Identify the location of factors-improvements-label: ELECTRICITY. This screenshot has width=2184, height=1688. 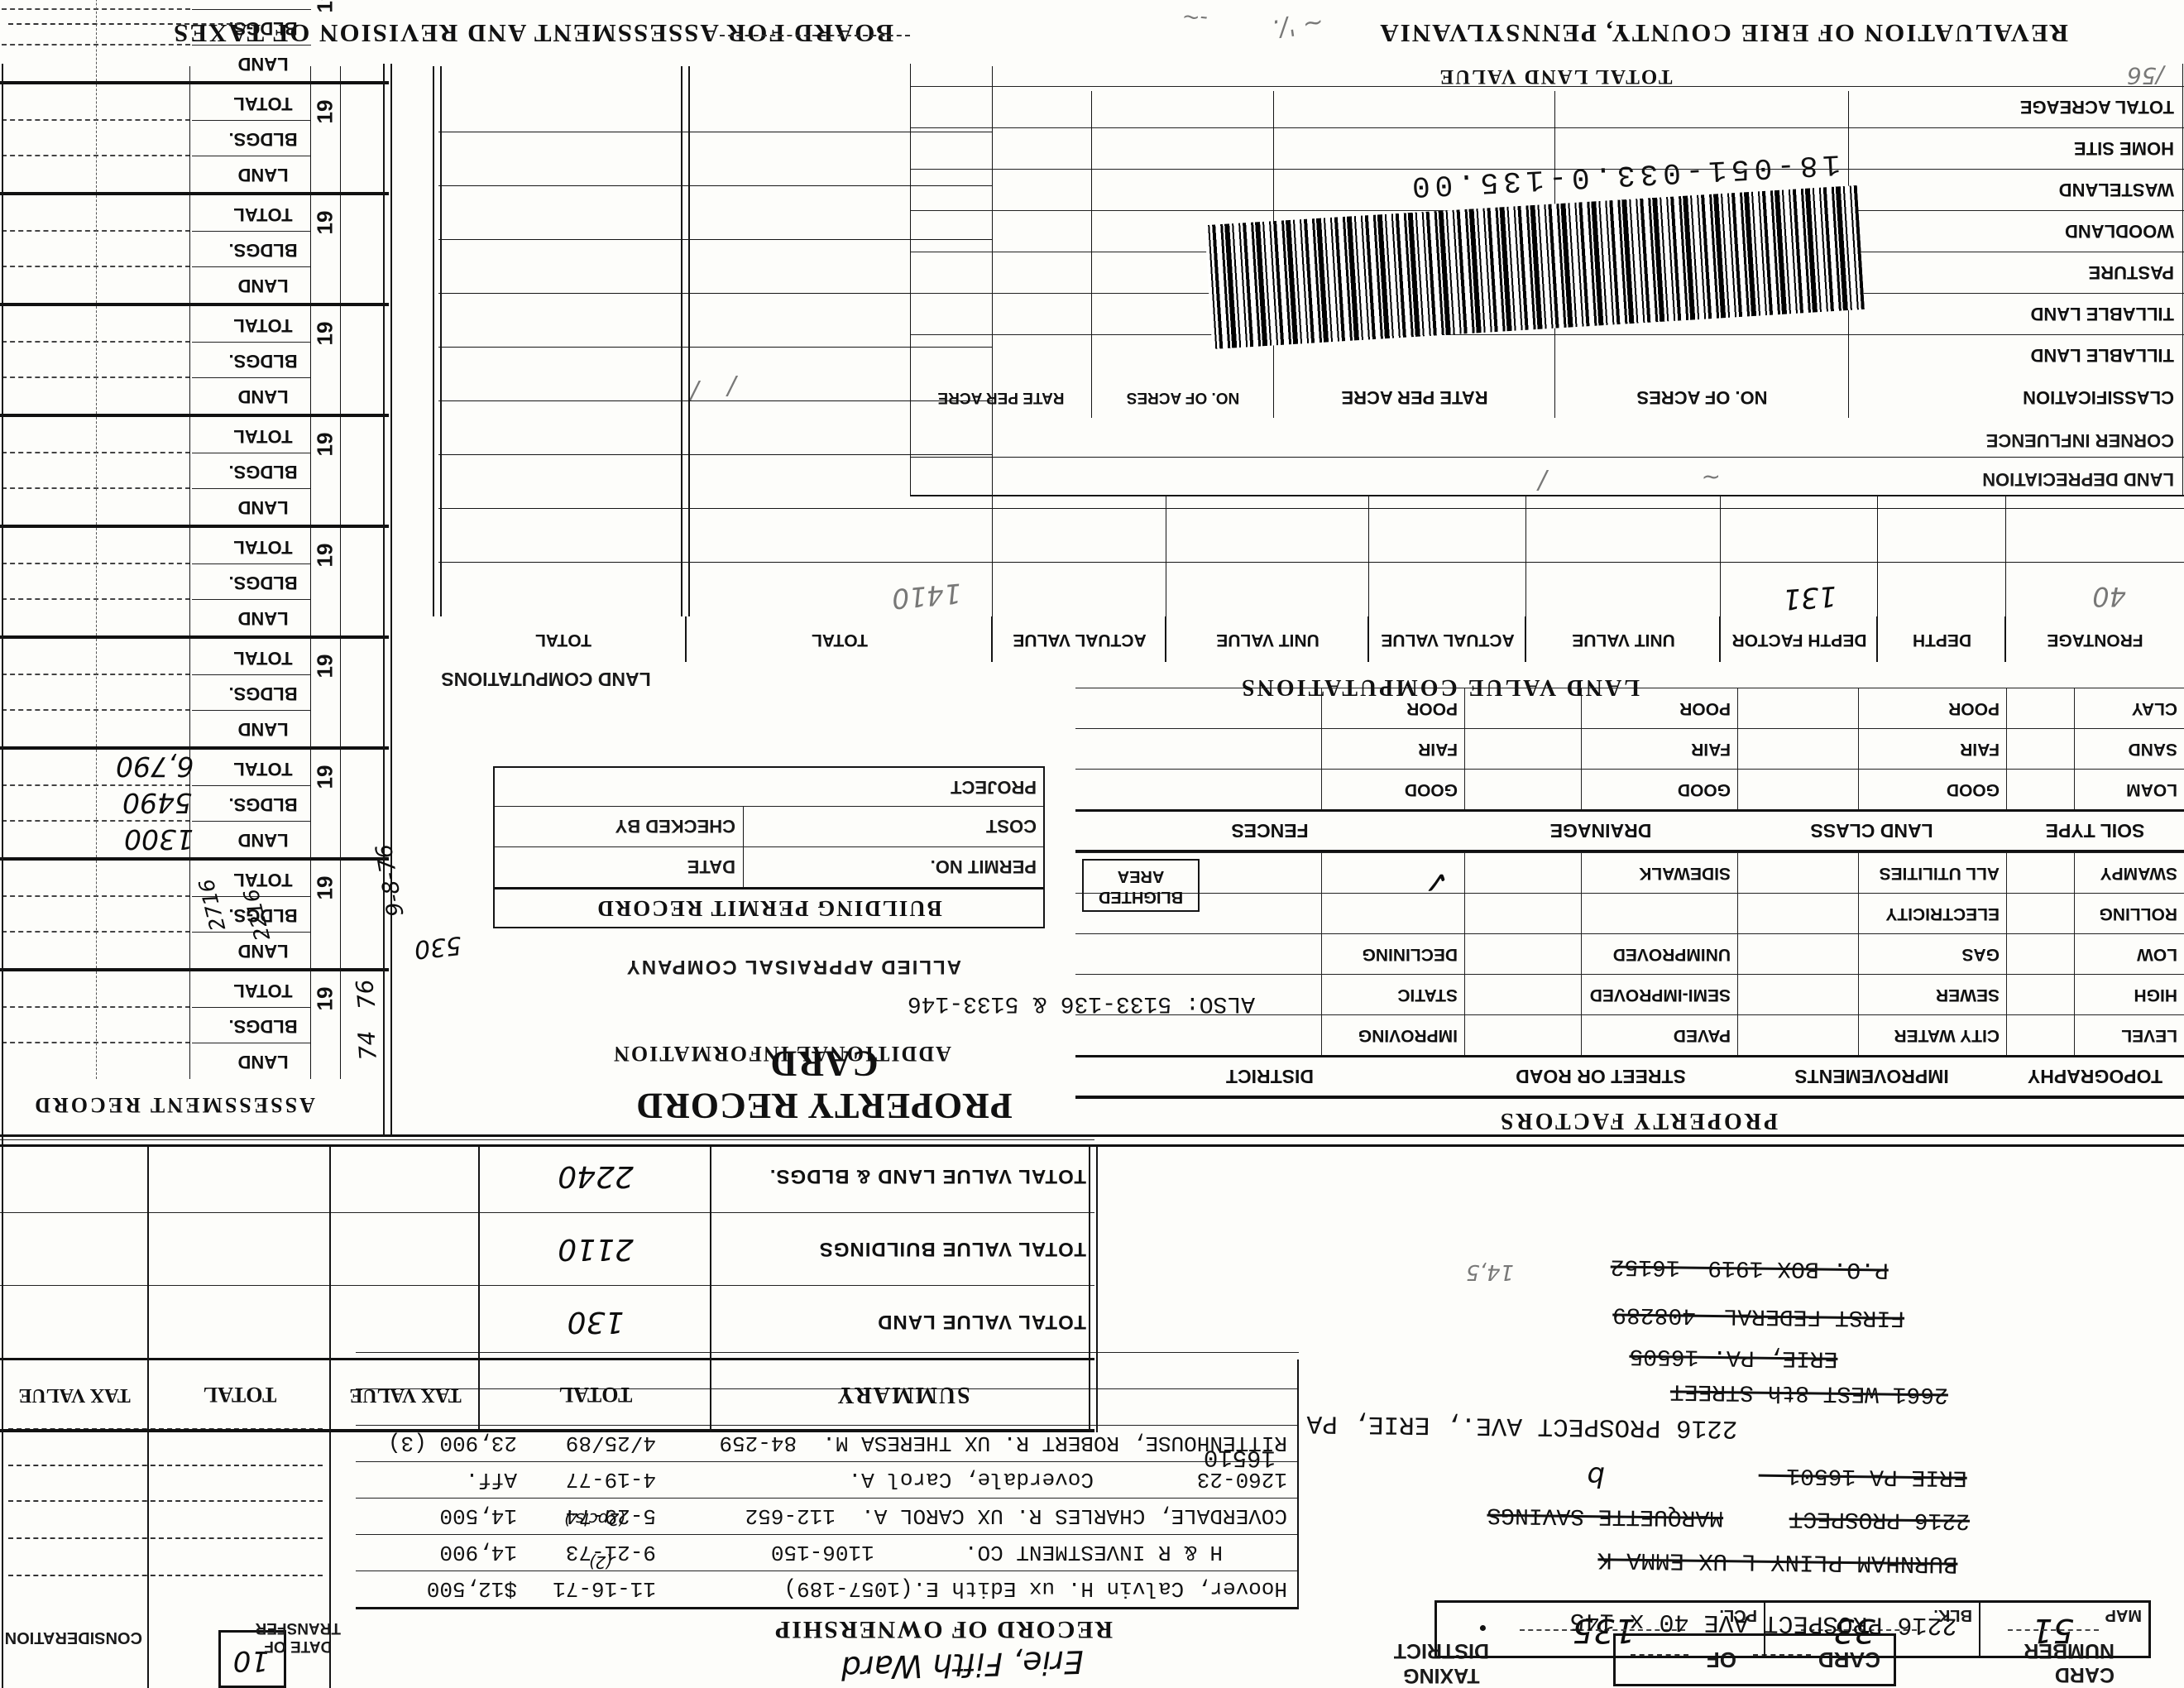
(1942, 913).